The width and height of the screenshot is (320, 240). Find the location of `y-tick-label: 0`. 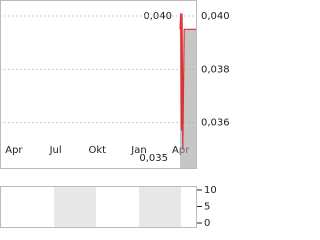

y-tick-label: 0 is located at coordinates (207, 223).